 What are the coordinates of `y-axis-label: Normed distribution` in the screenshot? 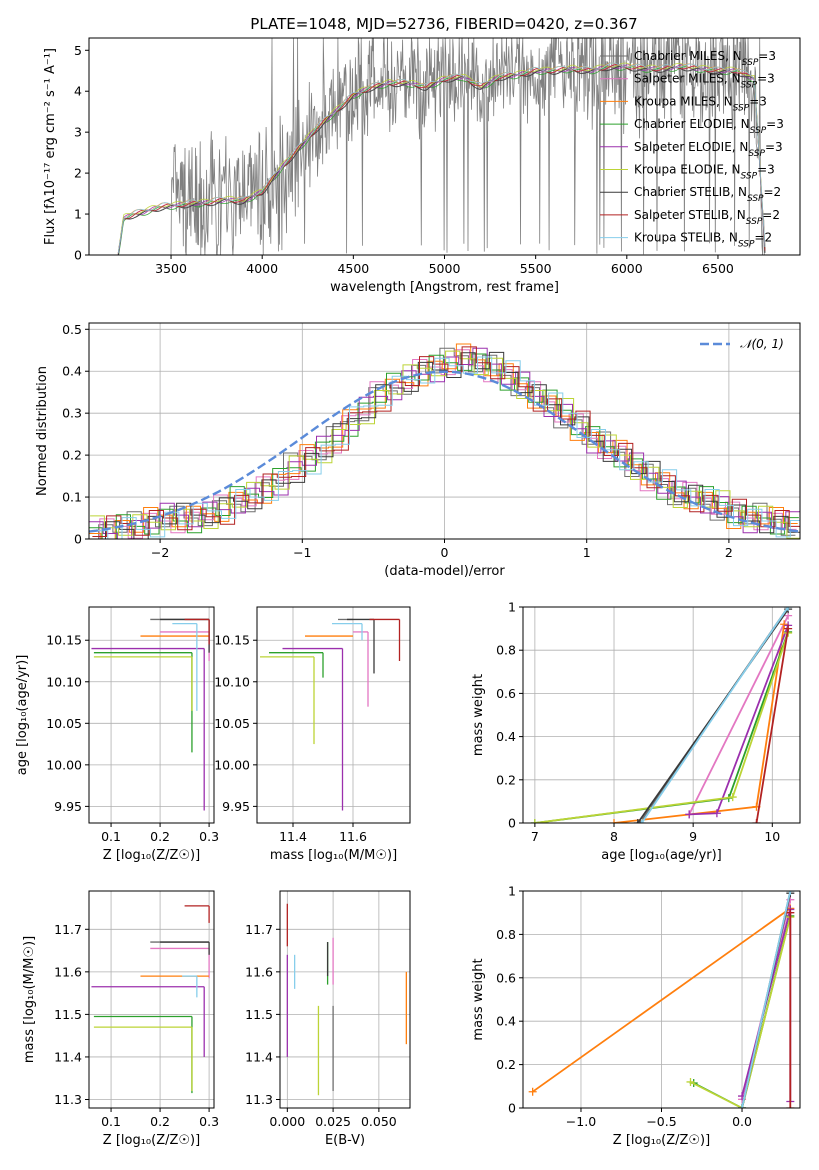 It's located at (42, 431).